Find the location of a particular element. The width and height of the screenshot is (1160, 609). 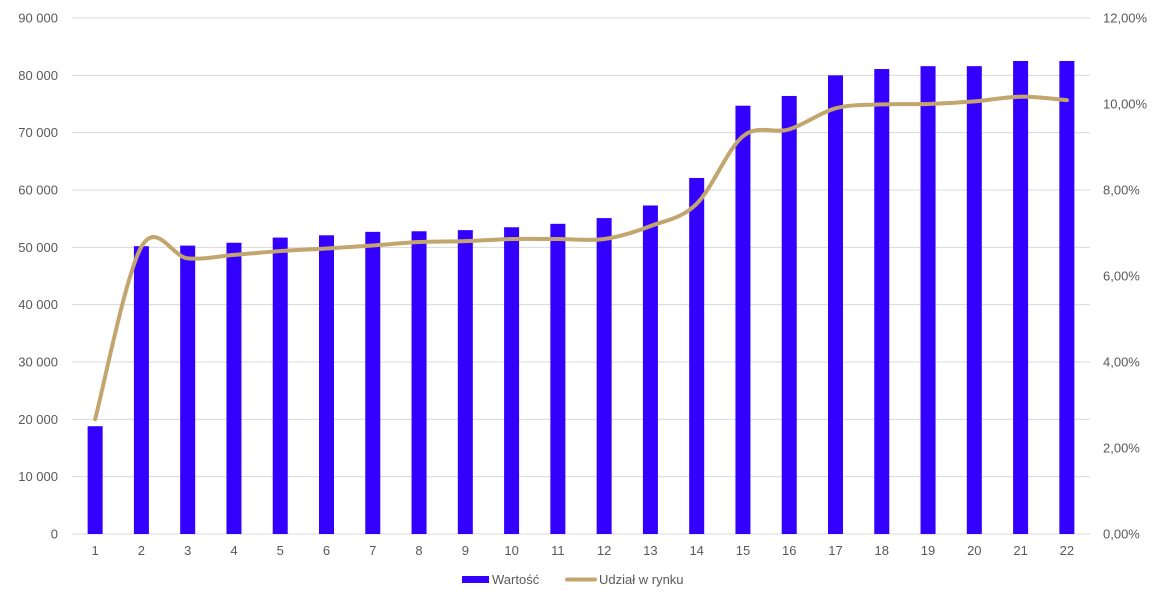

right-tick-label: 0,00% is located at coordinates (1121, 534).